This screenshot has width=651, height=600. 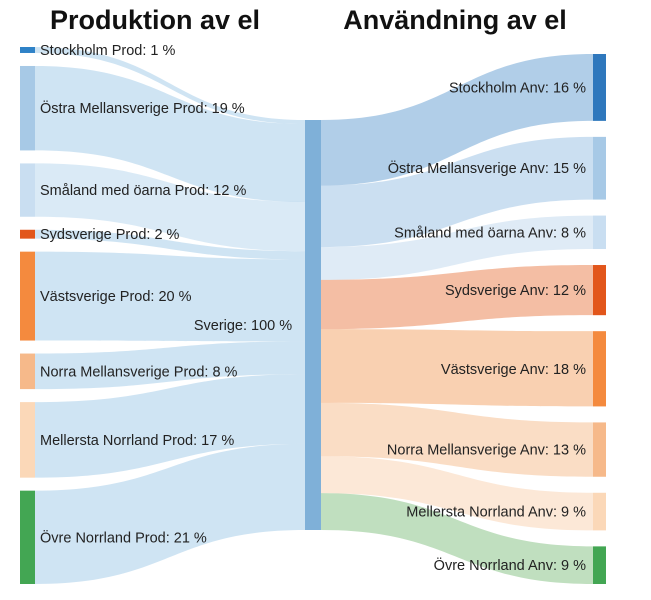 I want to click on node-sydsverige-anv, so click(x=599, y=290).